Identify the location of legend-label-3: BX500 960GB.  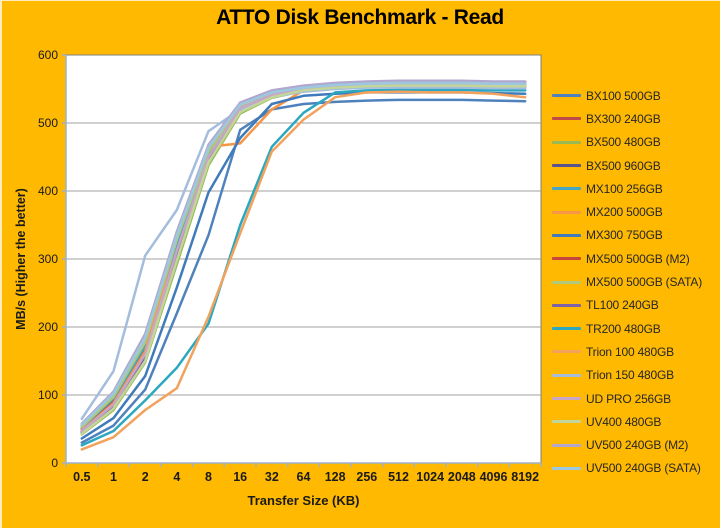
(623, 165).